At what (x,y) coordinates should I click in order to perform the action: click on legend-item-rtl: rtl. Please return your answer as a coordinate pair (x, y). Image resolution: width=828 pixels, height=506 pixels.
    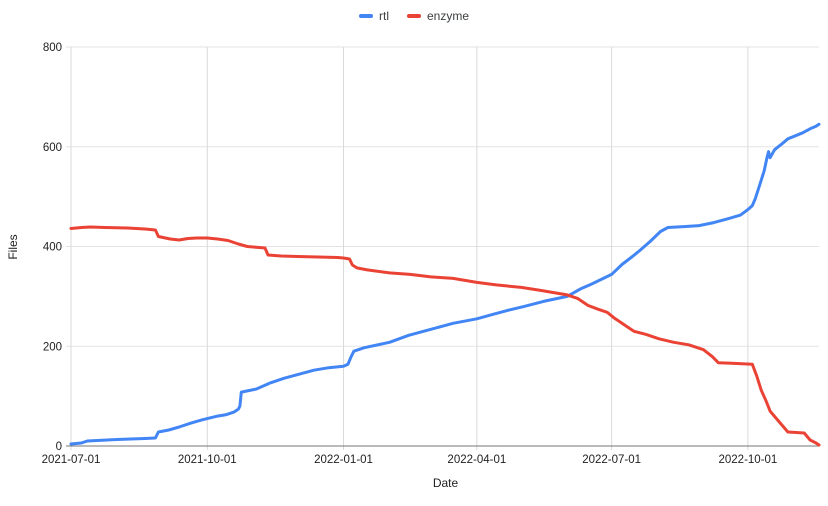
    Looking at the image, I should click on (373, 16).